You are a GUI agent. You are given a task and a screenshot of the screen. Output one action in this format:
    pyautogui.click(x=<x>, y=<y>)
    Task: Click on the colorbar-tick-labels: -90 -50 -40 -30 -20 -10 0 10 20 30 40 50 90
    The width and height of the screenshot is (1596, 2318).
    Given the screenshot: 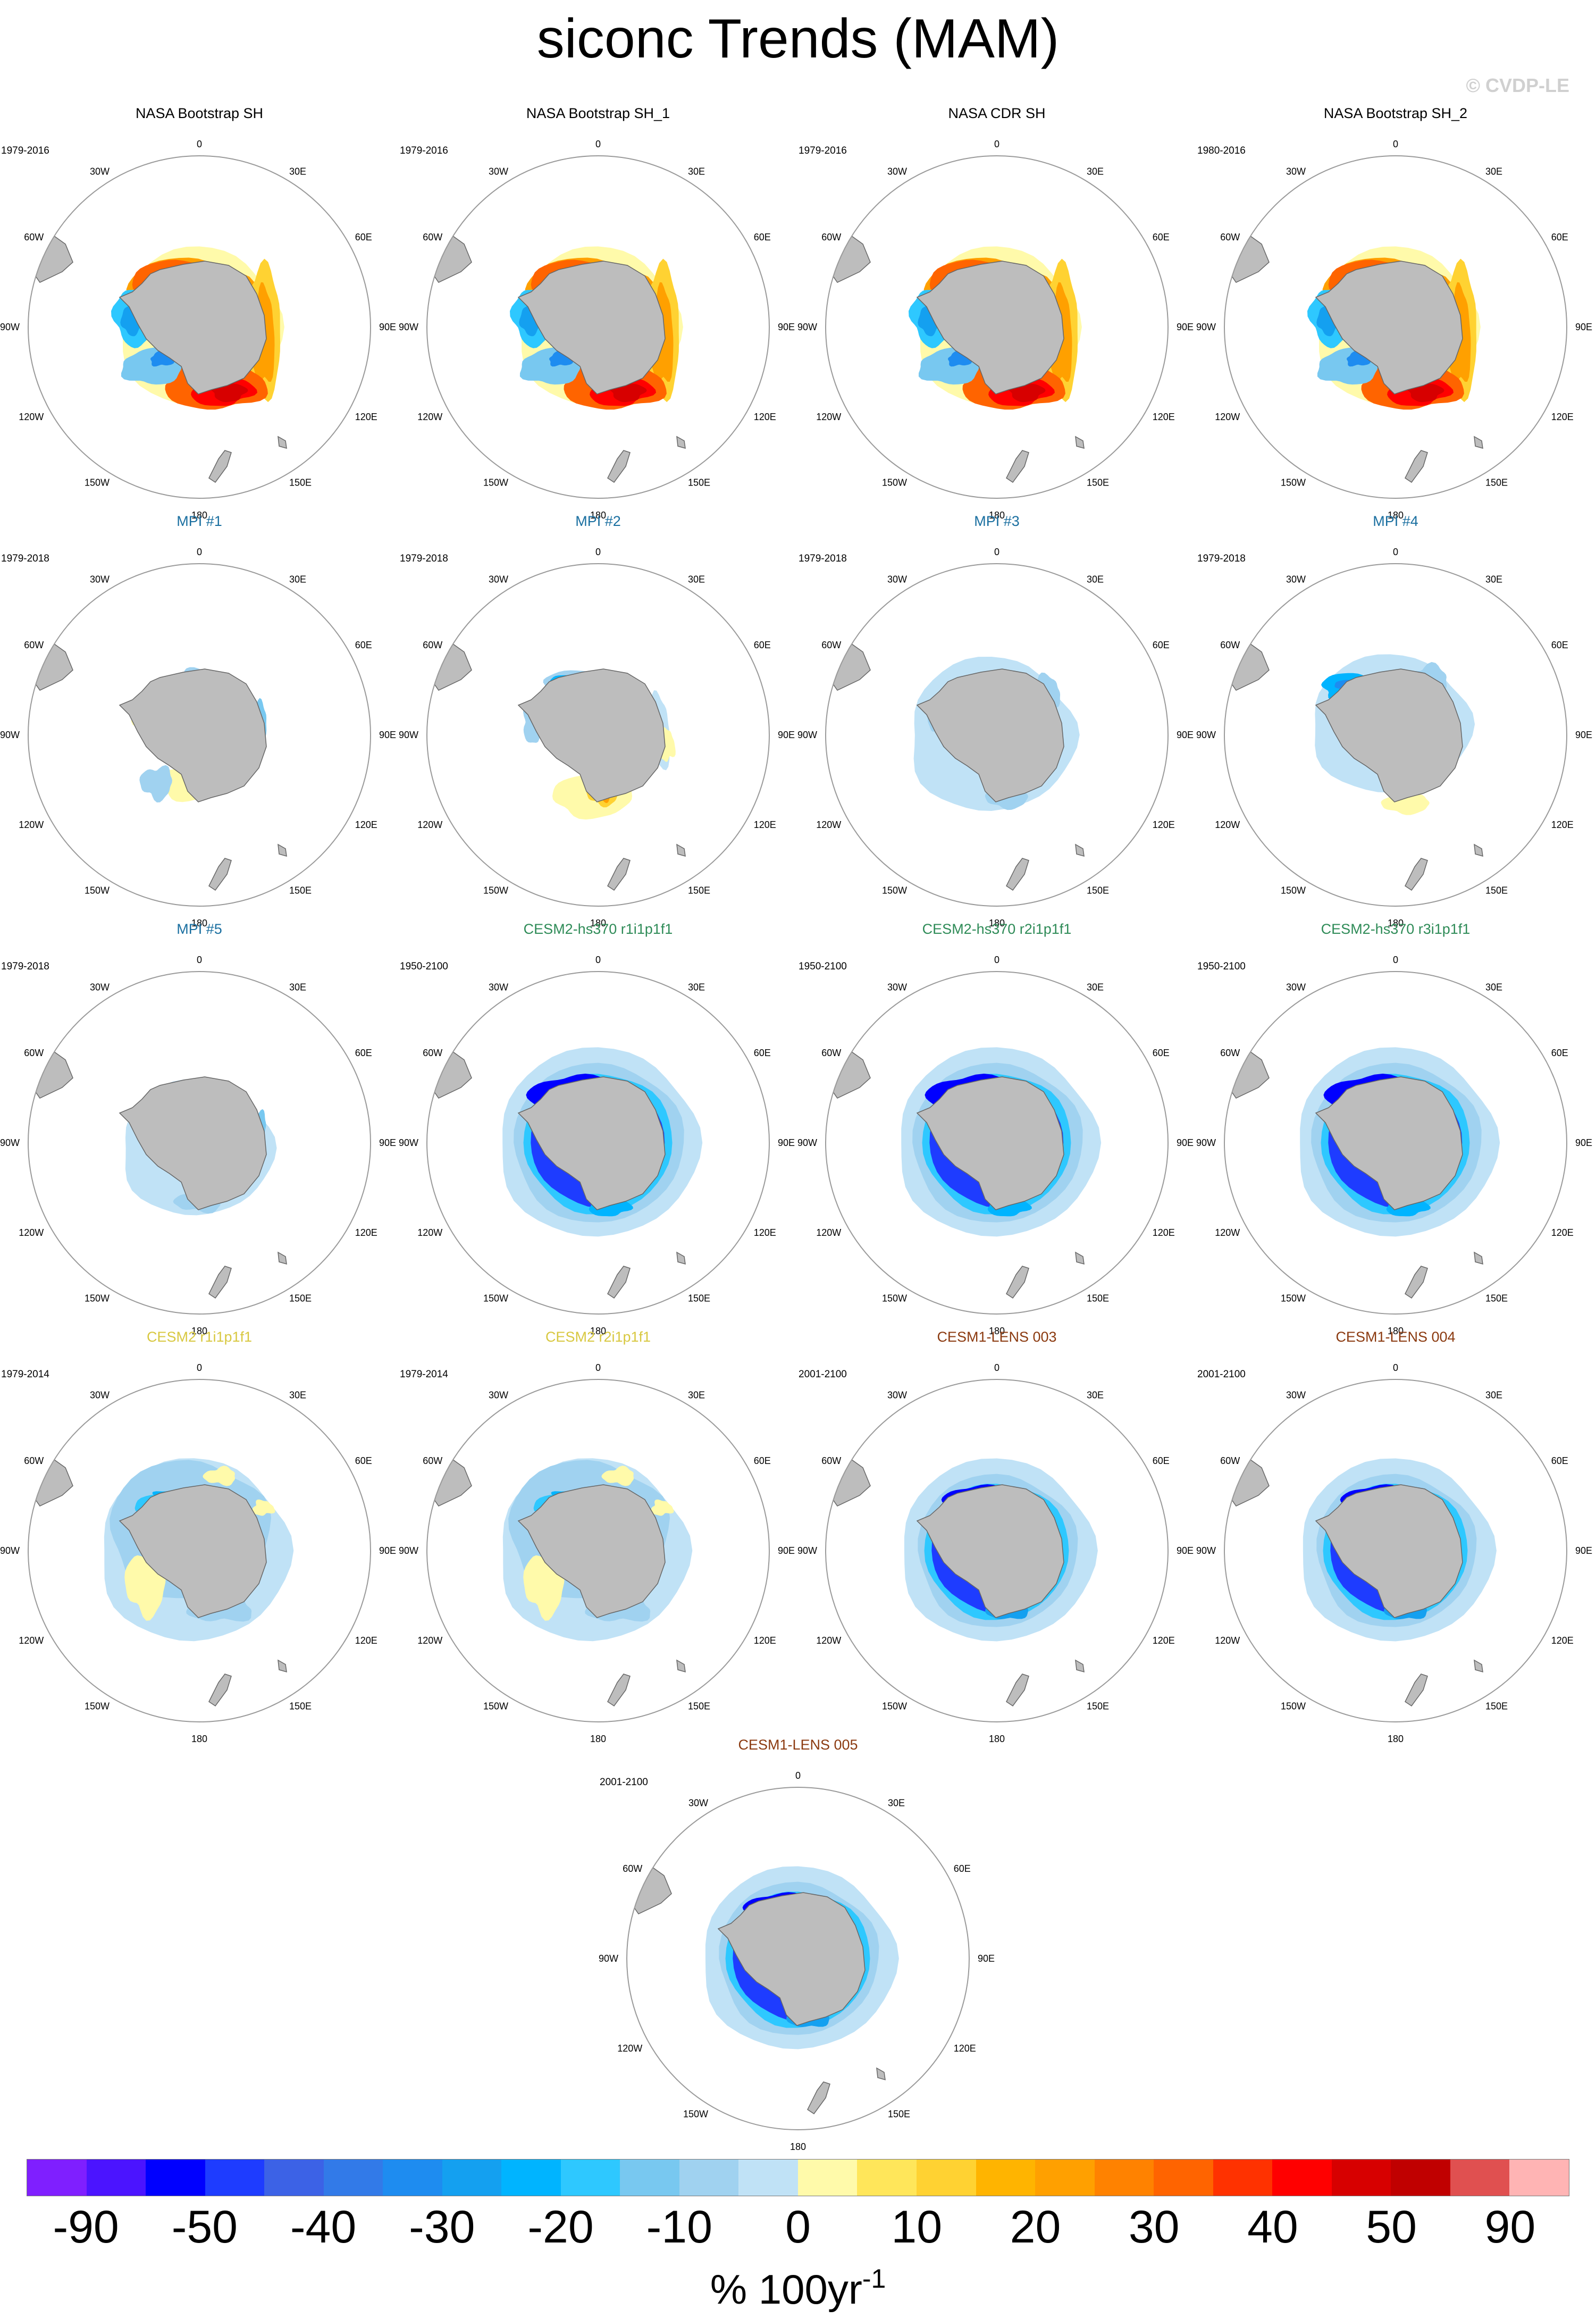 What is the action you would take?
    pyautogui.click(x=798, y=2227)
    